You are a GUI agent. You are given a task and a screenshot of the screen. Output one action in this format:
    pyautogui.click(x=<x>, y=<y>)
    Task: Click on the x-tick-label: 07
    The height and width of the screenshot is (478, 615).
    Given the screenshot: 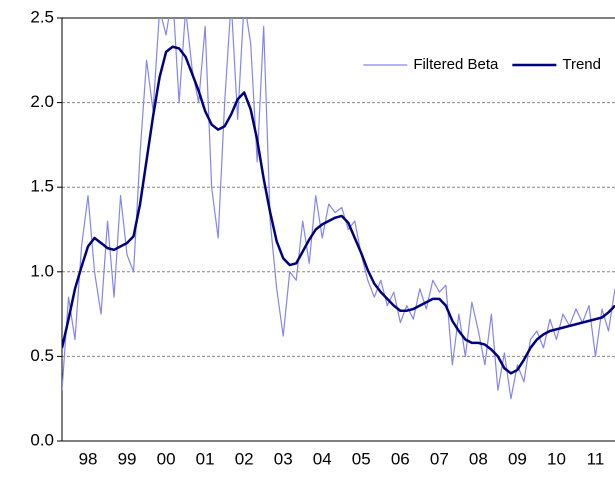 What is the action you would take?
    pyautogui.click(x=439, y=458)
    